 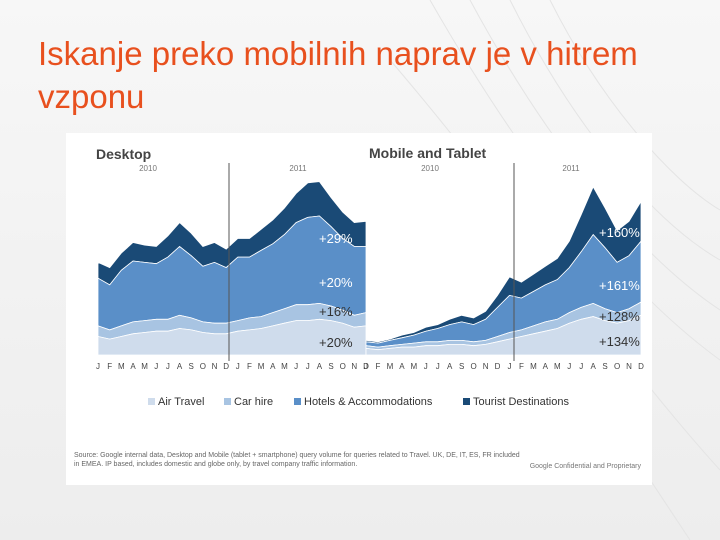 What do you see at coordinates (428, 153) in the screenshot?
I see `mobile-title: Mobile and Tablet` at bounding box center [428, 153].